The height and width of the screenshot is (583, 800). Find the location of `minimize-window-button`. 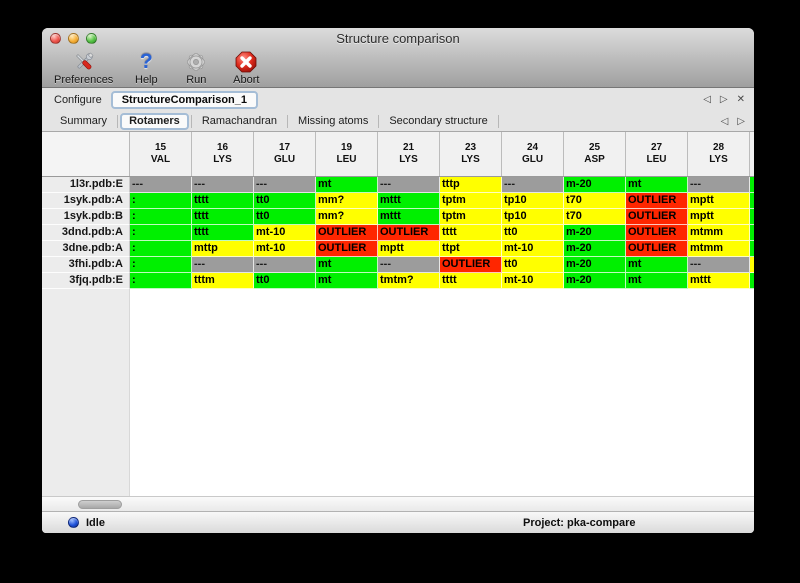

minimize-window-button is located at coordinates (73, 38).